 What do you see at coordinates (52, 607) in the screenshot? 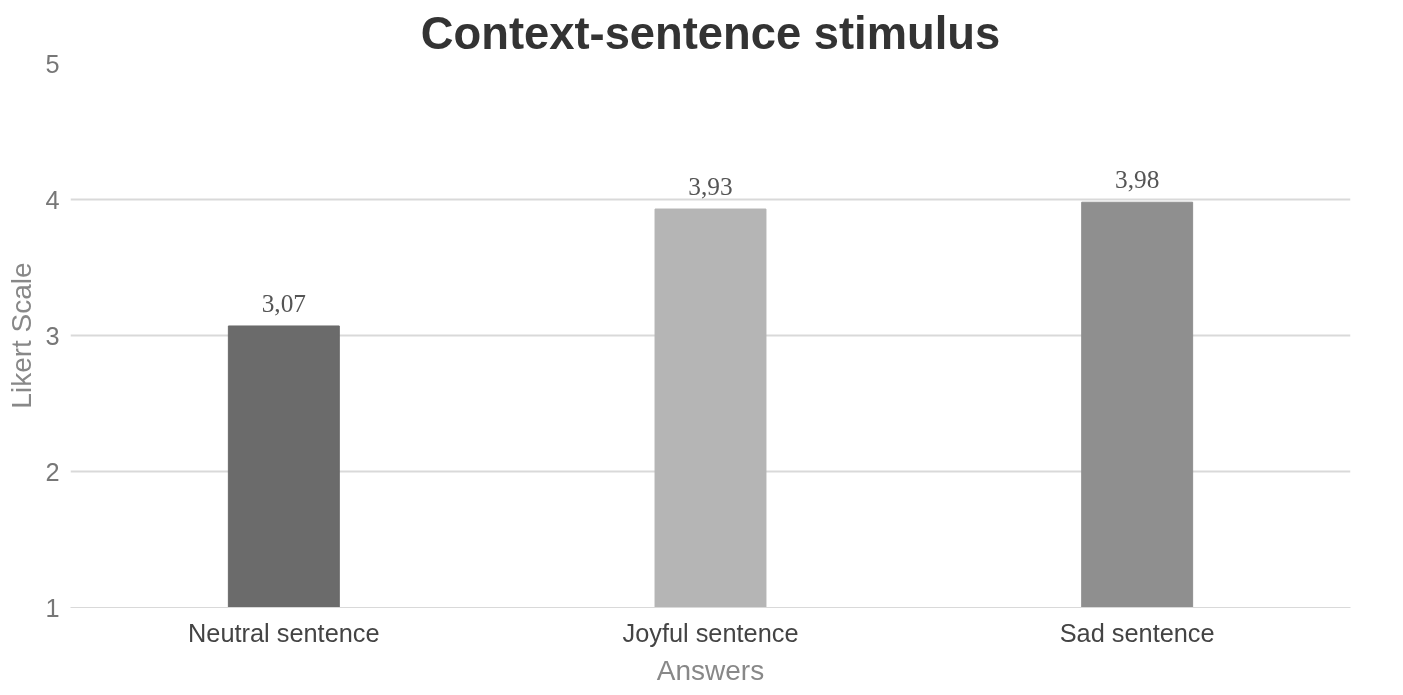
I see `y-tick-label: 1` at bounding box center [52, 607].